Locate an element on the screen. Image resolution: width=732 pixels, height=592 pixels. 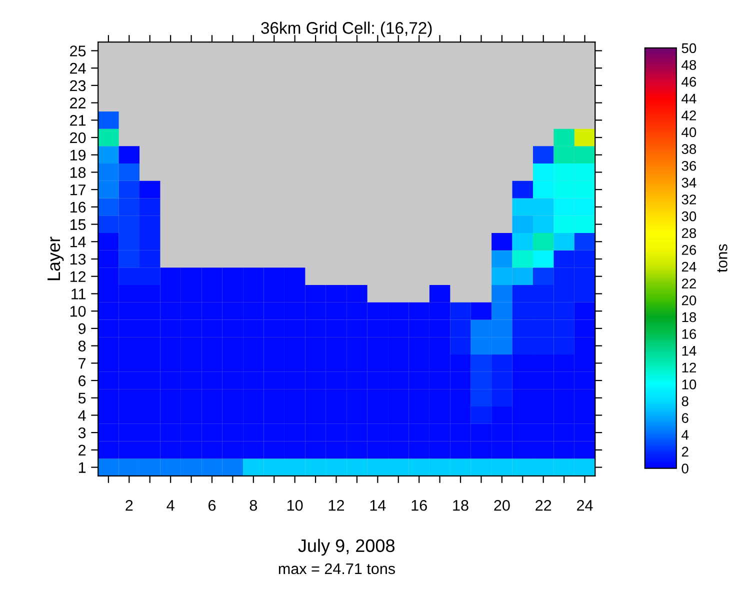
x-tick-label: 12 is located at coordinates (336, 505).